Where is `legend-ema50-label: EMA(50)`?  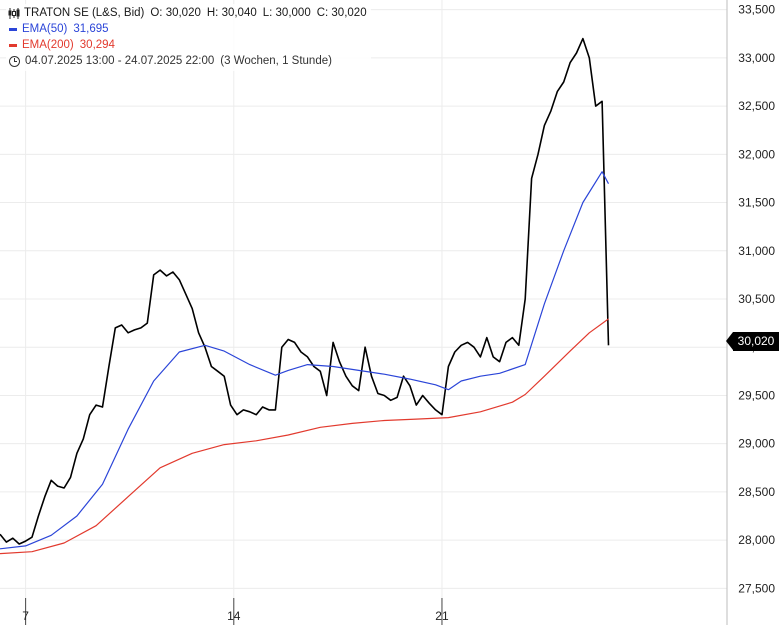 legend-ema50-label: EMA(50) is located at coordinates (45, 29).